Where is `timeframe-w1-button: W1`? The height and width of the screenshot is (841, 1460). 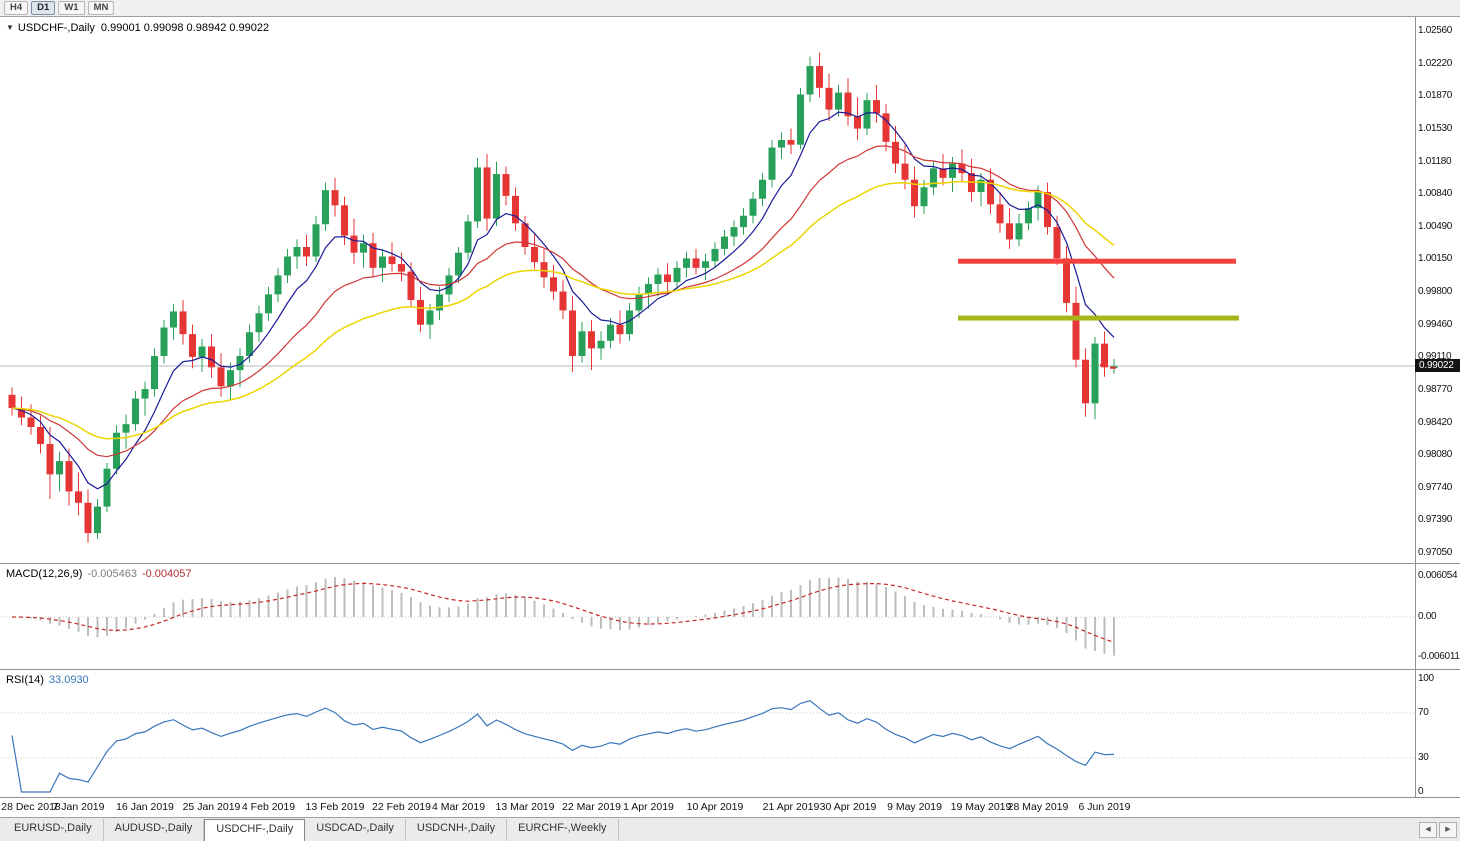 timeframe-w1-button: W1 is located at coordinates (71, 8).